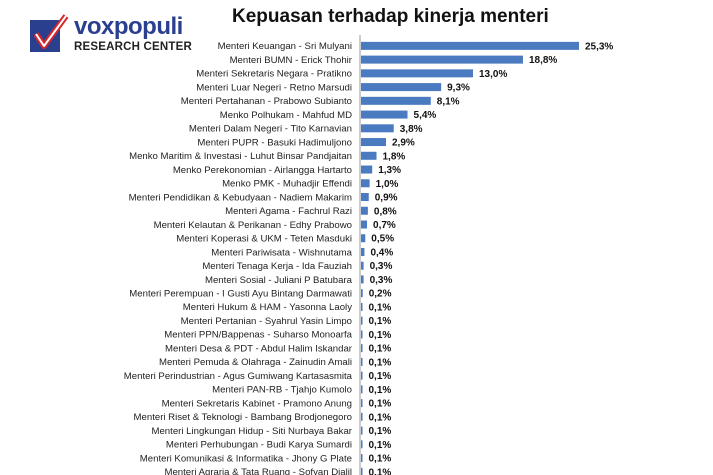 The height and width of the screenshot is (475, 713). What do you see at coordinates (387, 184) in the screenshot?
I see `data-label: 1,0%` at bounding box center [387, 184].